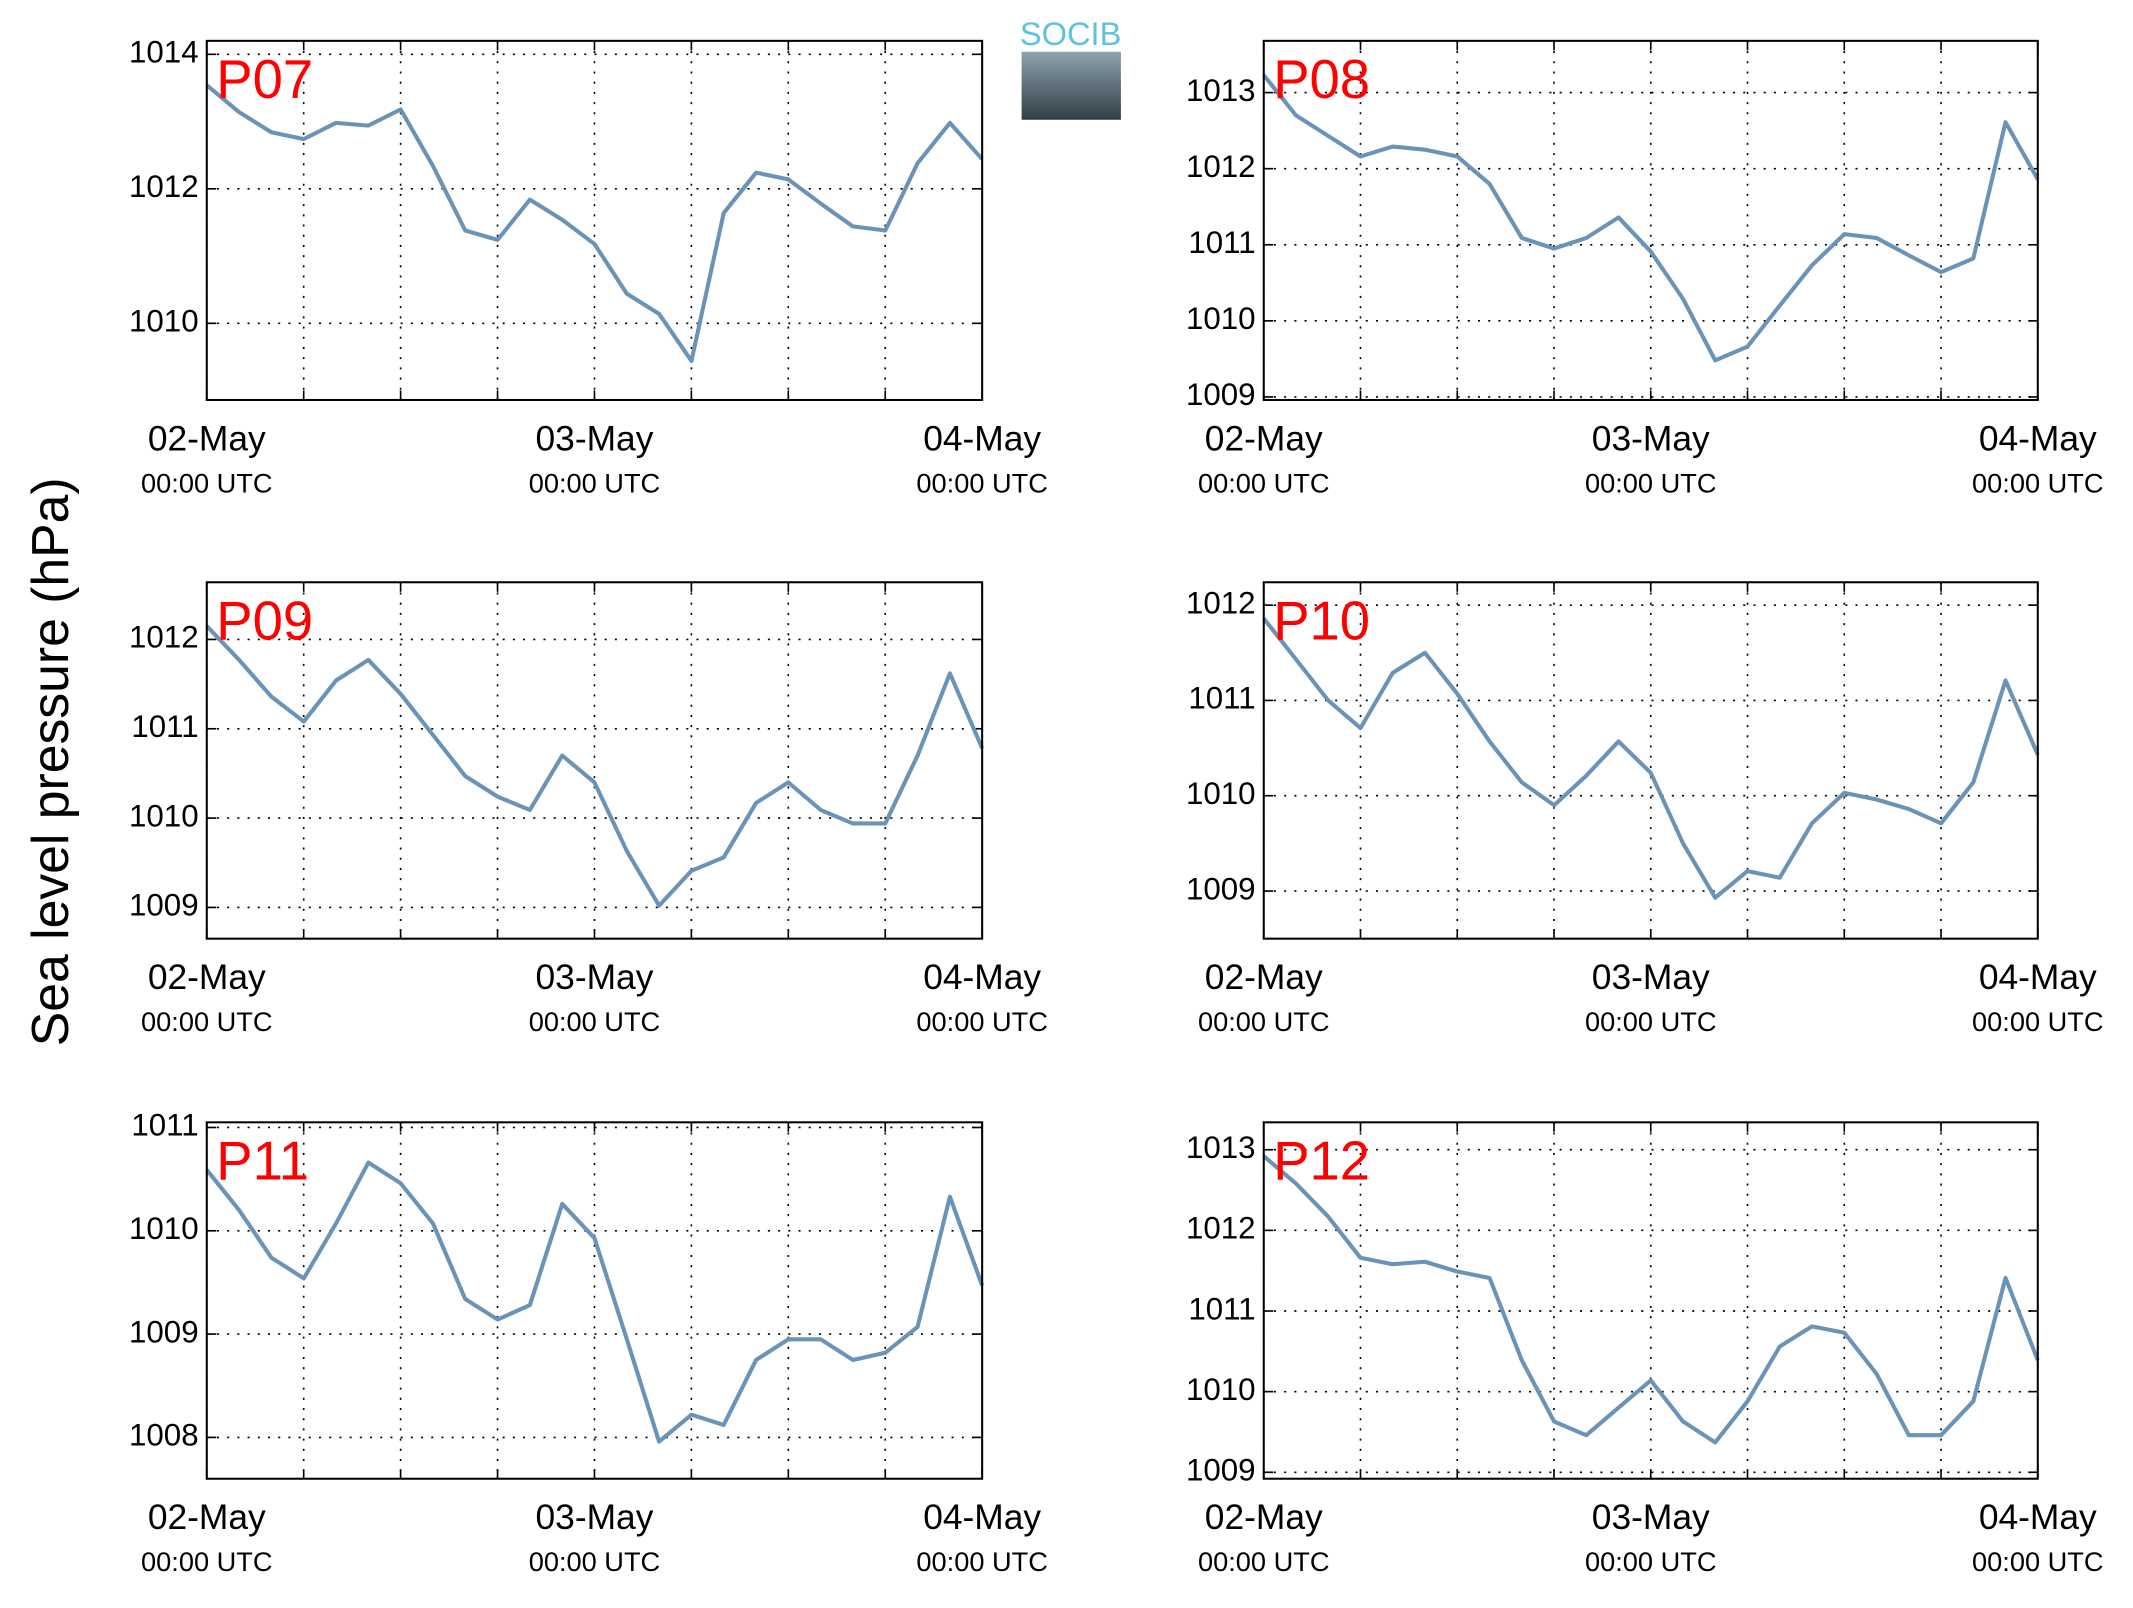 The height and width of the screenshot is (1608, 2133). I want to click on chart-title: P08, so click(1321, 79).